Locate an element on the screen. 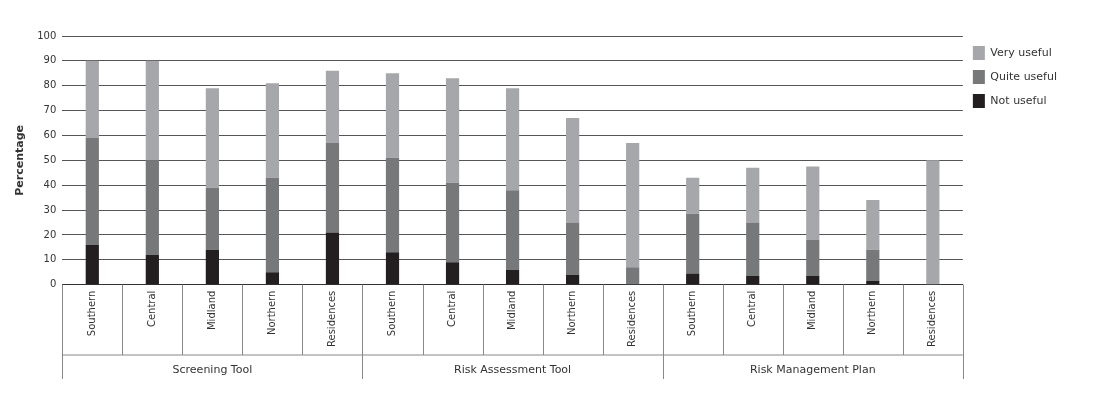 This screenshot has width=1107, height=413. y-tick-label: 60 is located at coordinates (50, 135).